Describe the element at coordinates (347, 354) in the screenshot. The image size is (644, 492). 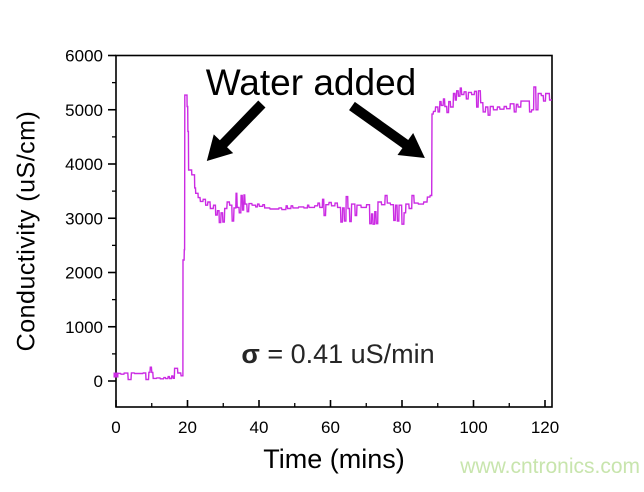
I see `sigma-value-text: = 0.41 uS/min` at that location.